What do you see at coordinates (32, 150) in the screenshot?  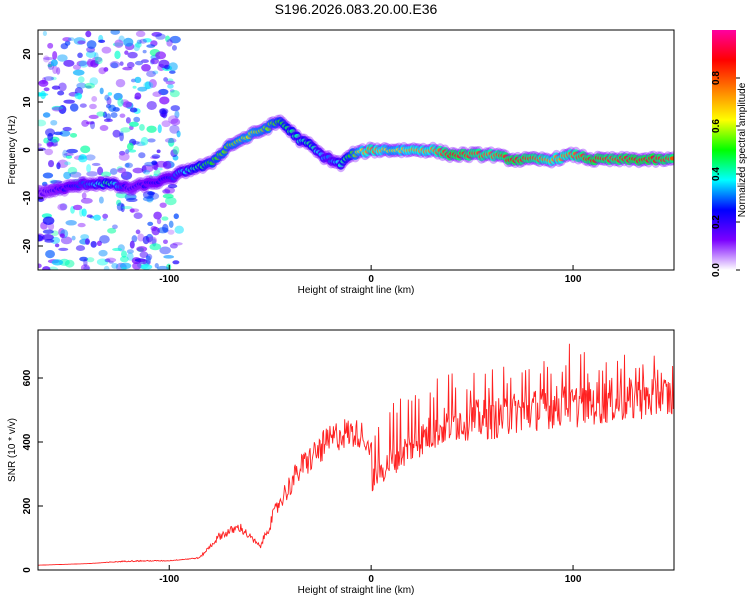 I see `spectrogram-y-ticks: -20 -10 0 10 20` at bounding box center [32, 150].